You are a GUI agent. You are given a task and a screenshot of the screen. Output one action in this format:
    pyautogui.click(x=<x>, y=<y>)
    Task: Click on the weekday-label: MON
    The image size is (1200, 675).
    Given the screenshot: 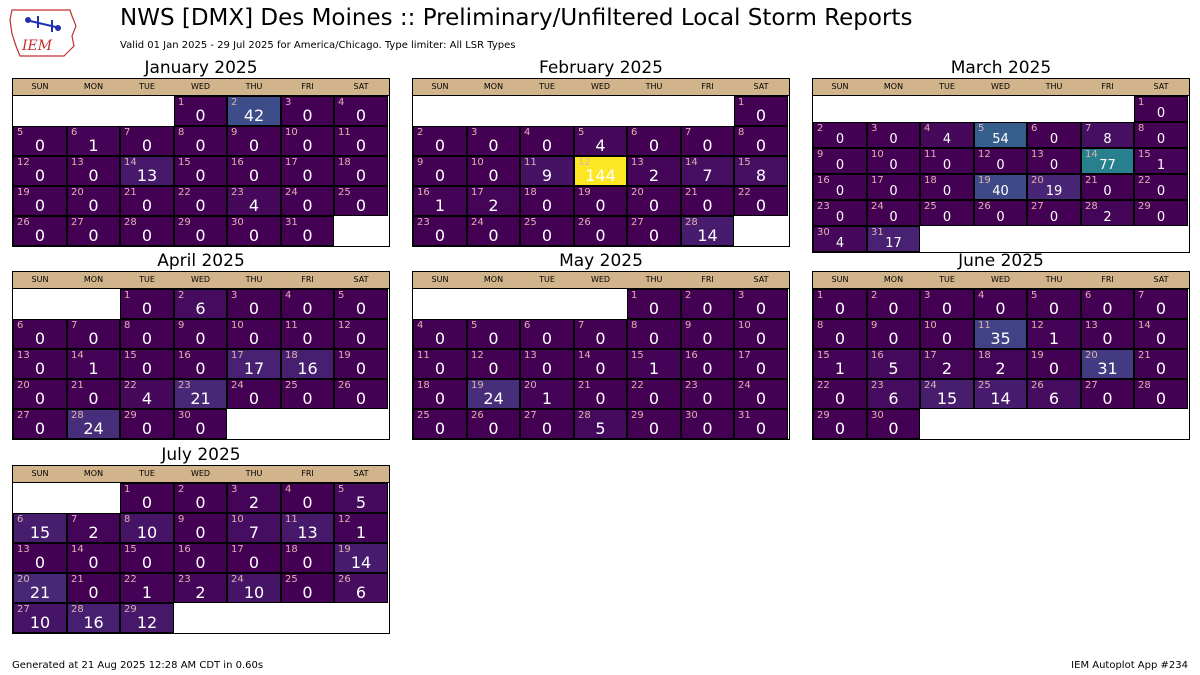 What is the action you would take?
    pyautogui.click(x=493, y=279)
    